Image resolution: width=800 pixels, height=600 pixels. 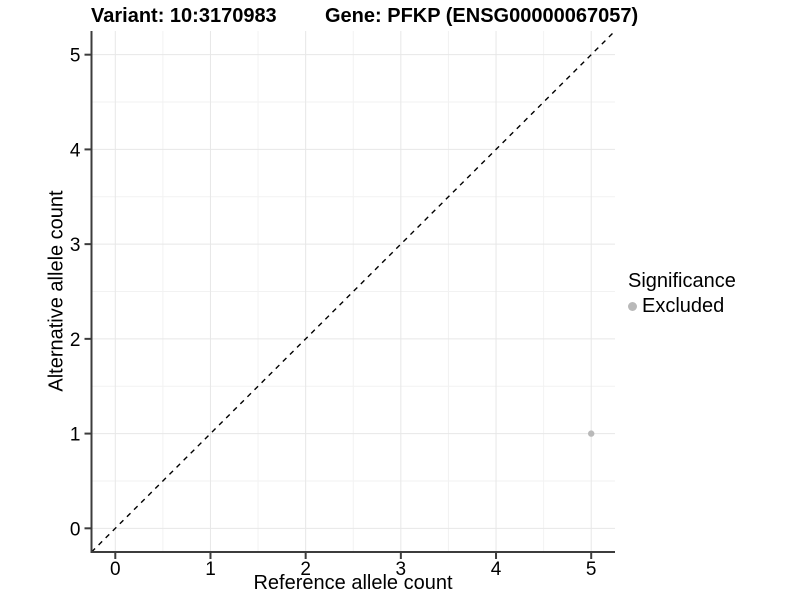 I want to click on legend: Significance Excluded, so click(x=682, y=294).